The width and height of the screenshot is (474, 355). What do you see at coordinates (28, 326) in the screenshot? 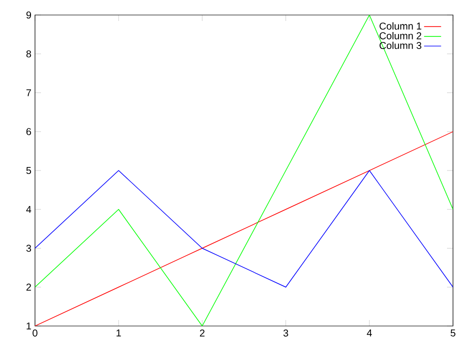
I see `y-tick-label: 1` at bounding box center [28, 326].